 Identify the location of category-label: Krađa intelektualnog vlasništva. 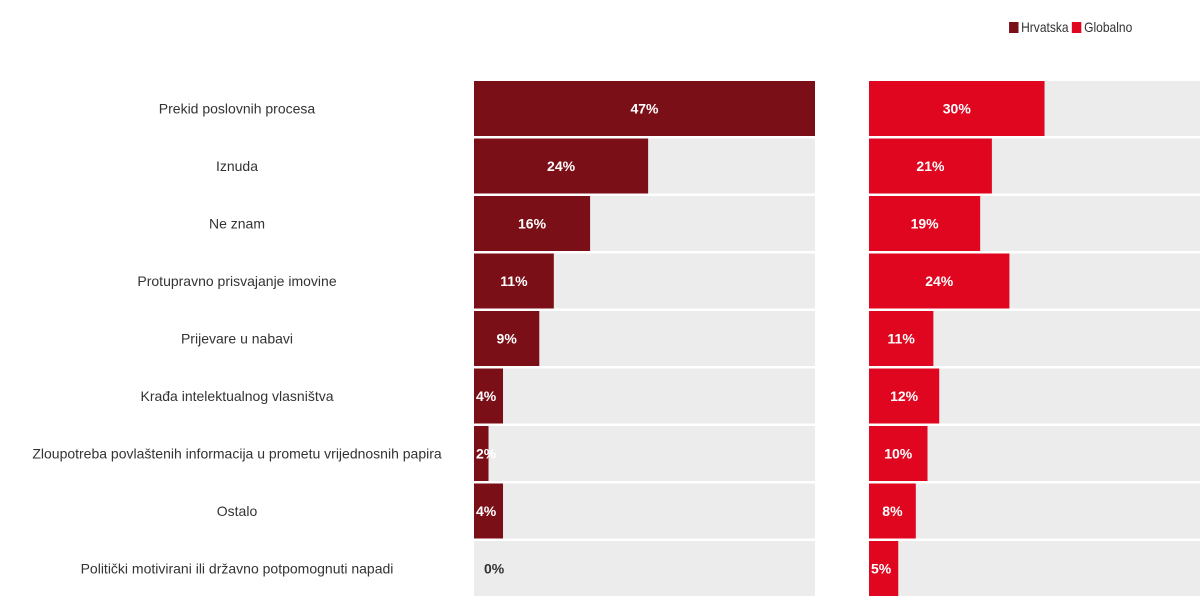
(236, 396).